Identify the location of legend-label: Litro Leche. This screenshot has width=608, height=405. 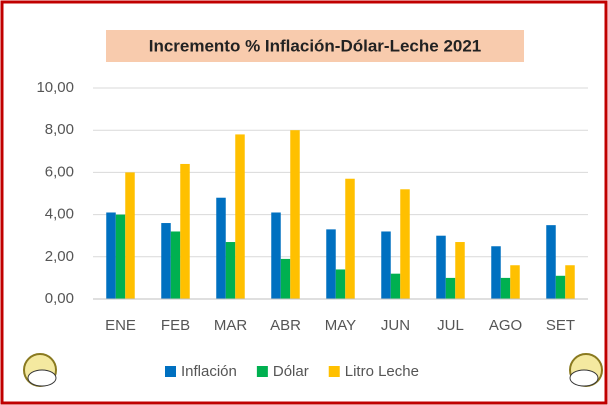
(382, 371).